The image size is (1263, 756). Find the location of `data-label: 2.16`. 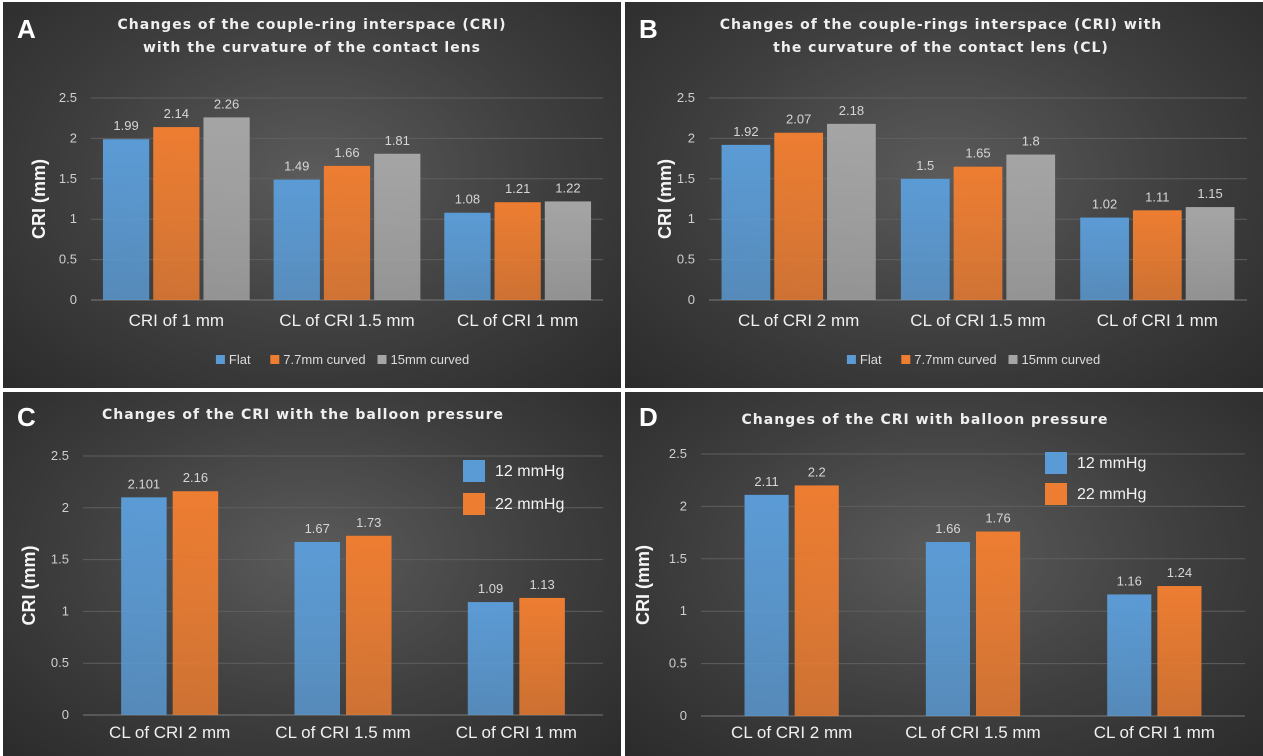

data-label: 2.16 is located at coordinates (195, 477).